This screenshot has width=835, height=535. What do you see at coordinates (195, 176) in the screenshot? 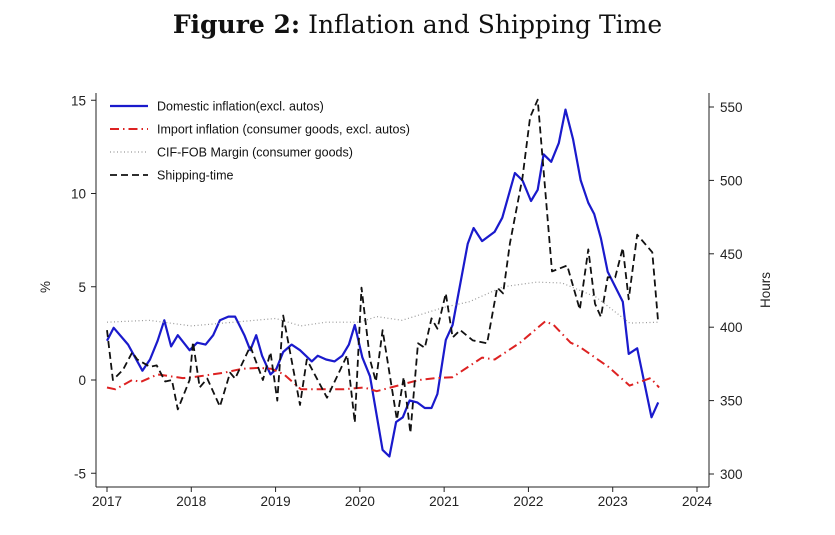
I see `legend-label-3: Shipping-time` at bounding box center [195, 176].